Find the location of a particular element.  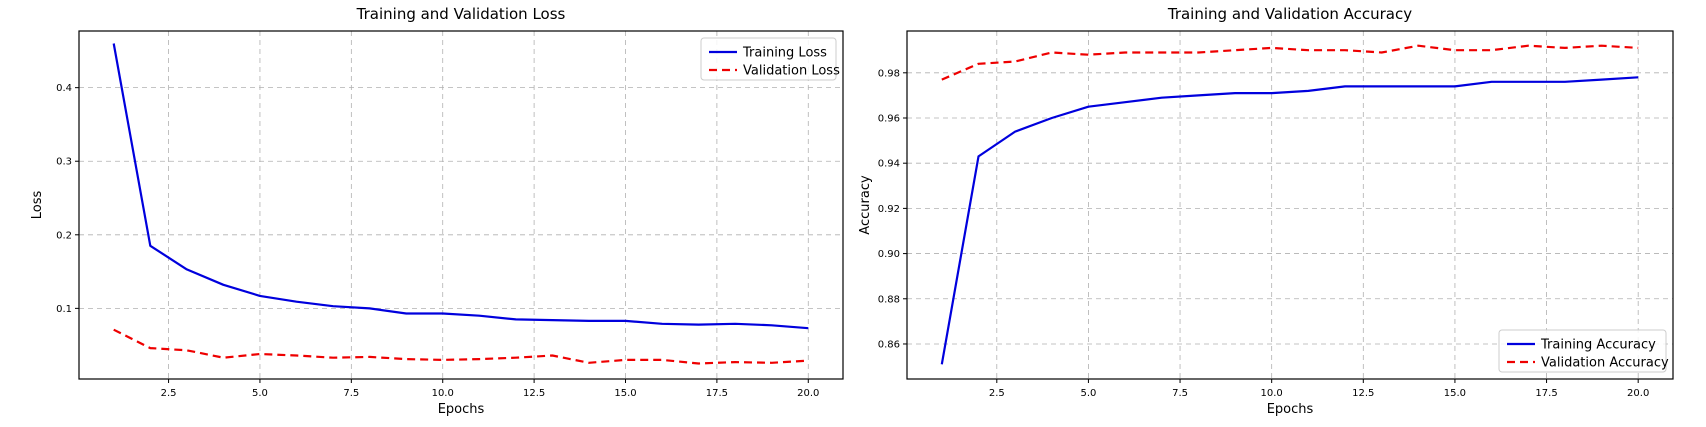

y-tick-label: 0.3 is located at coordinates (64, 162).